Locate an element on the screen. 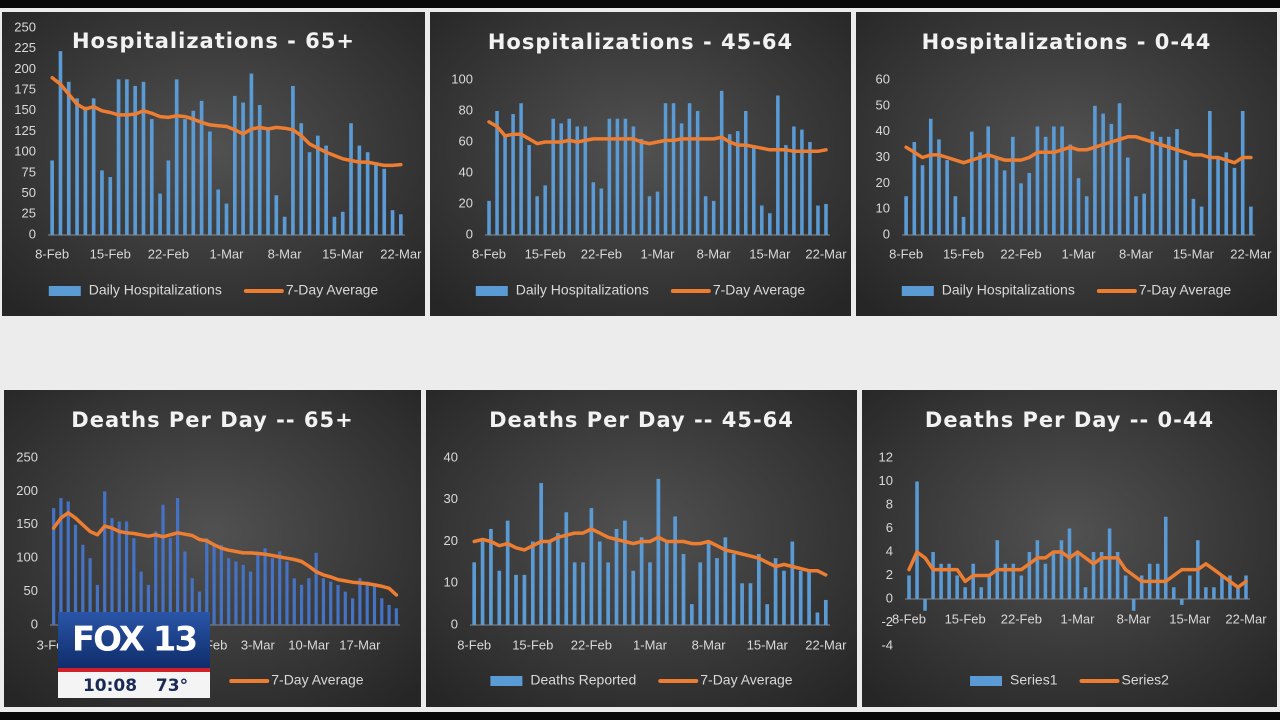 This screenshot has width=1280, height=720. y-tick-label: 50 is located at coordinates (29, 192).